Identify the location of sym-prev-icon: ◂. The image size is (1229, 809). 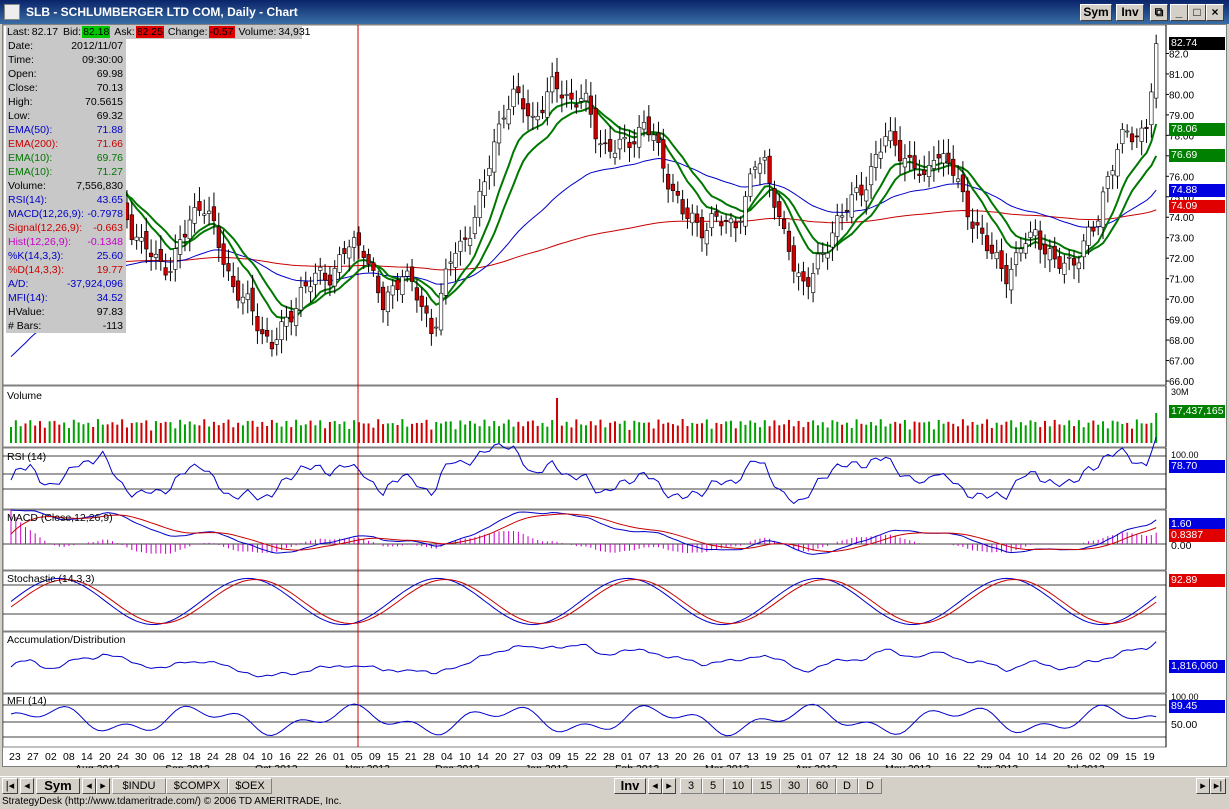
(89, 786).